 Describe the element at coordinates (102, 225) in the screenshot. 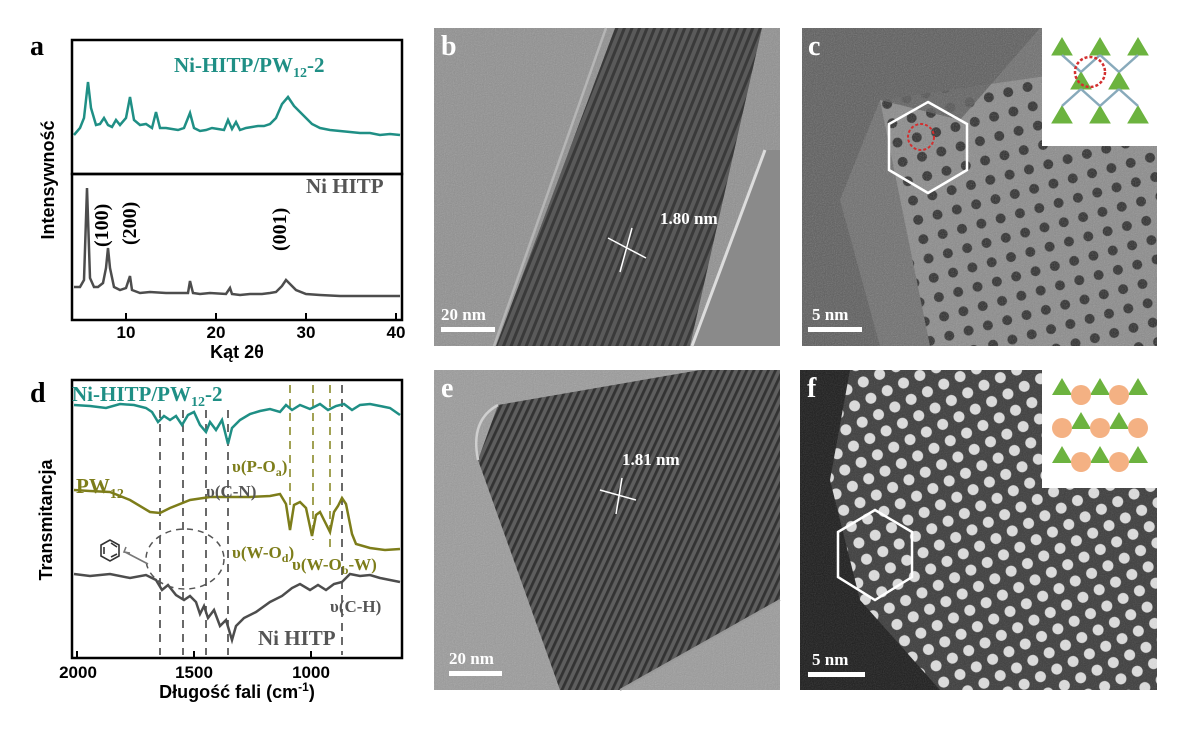

I see `panel-a-peak-100: (100)` at that location.